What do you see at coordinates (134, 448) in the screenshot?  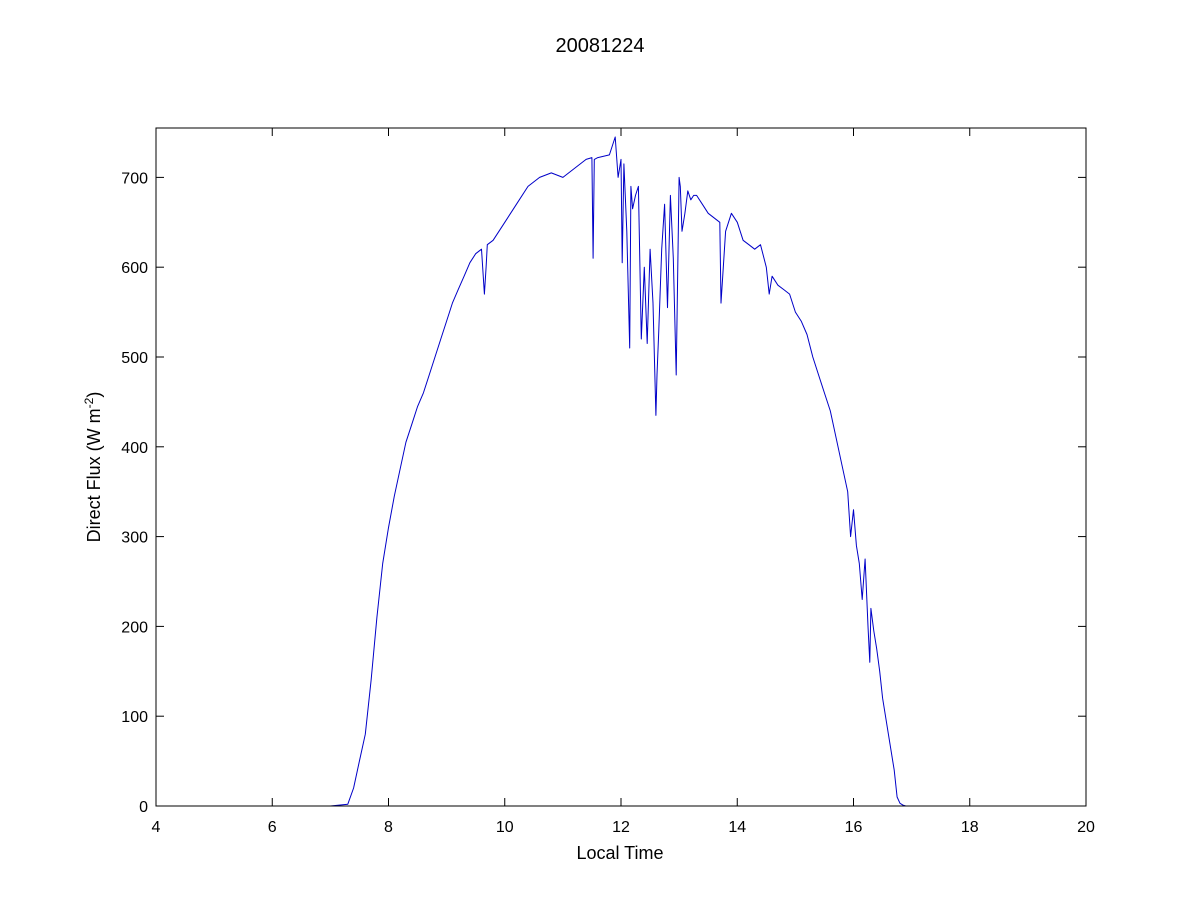 I see `y-tick-label: 400` at bounding box center [134, 448].